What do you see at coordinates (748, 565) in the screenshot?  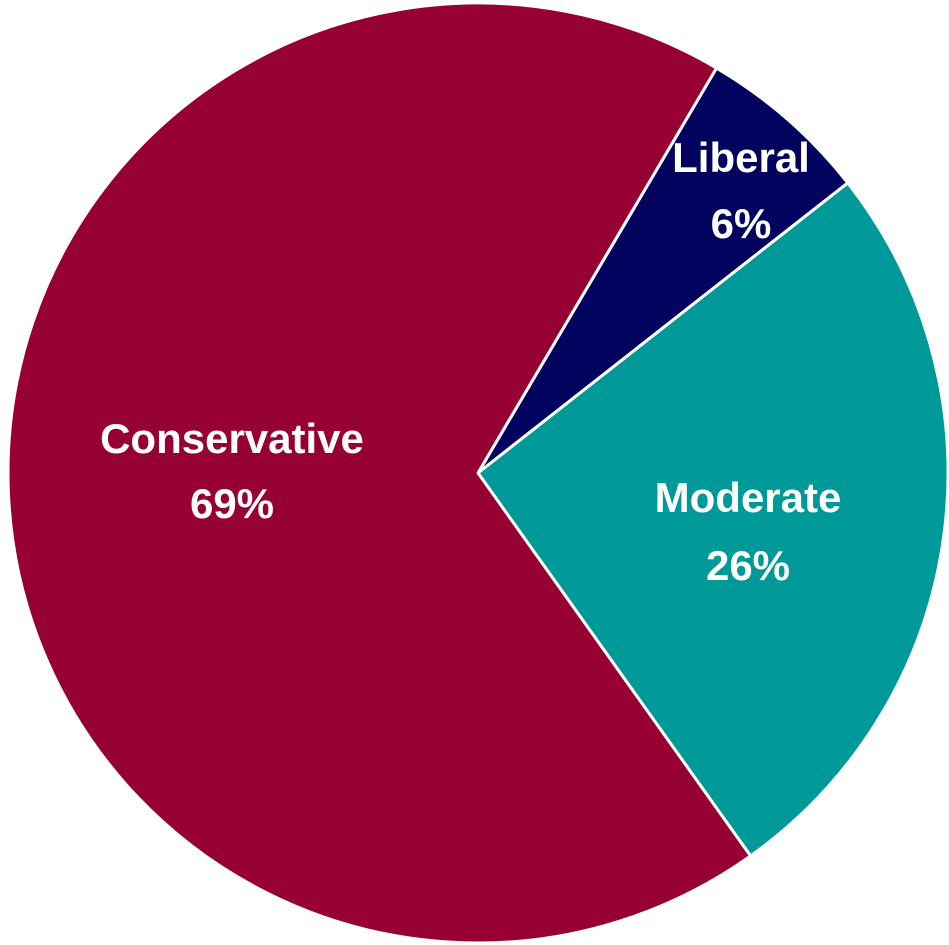 I see `moderate-value: 26%` at bounding box center [748, 565].